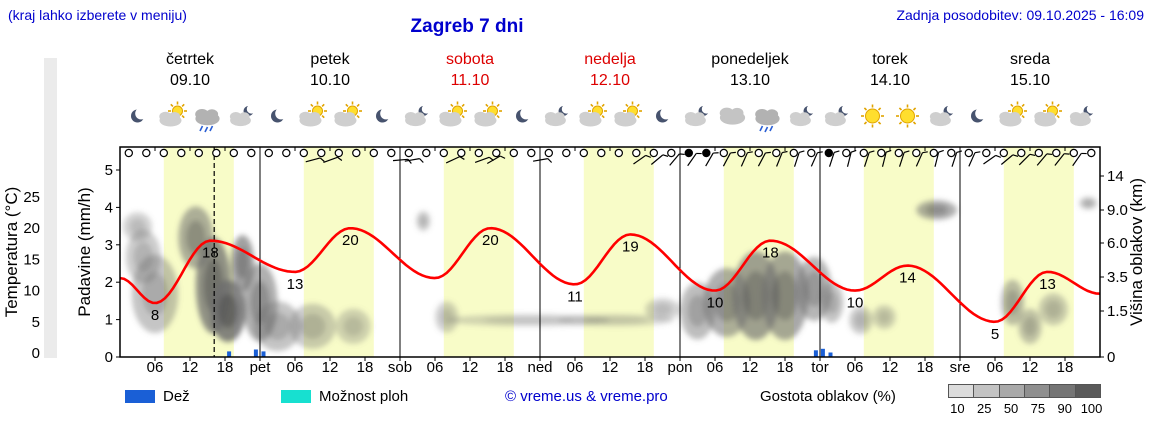 Image resolution: width=1152 pixels, height=443 pixels. What do you see at coordinates (109, 320) in the screenshot?
I see `svg-text: 1` at bounding box center [109, 320].